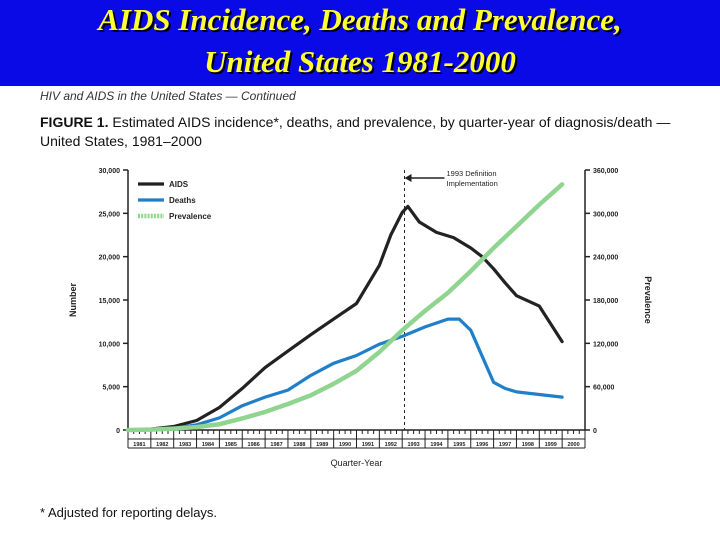 This screenshot has width=720, height=540. Describe the element at coordinates (299, 445) in the screenshot. I see `x-tick-label: 1988` at that location.